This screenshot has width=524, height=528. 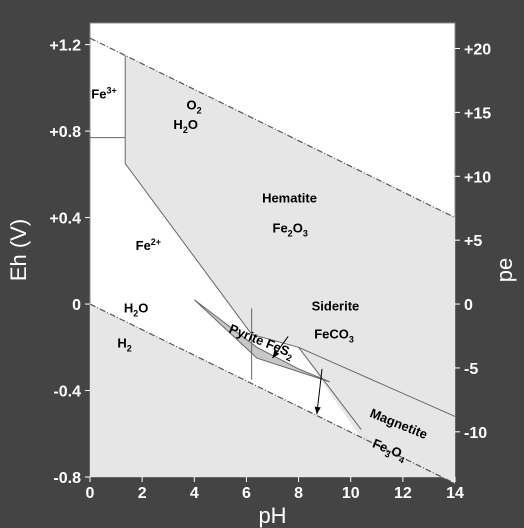 What do you see at coordinates (135, 314) in the screenshot?
I see `h2o-lower-label-part: 2` at bounding box center [135, 314].